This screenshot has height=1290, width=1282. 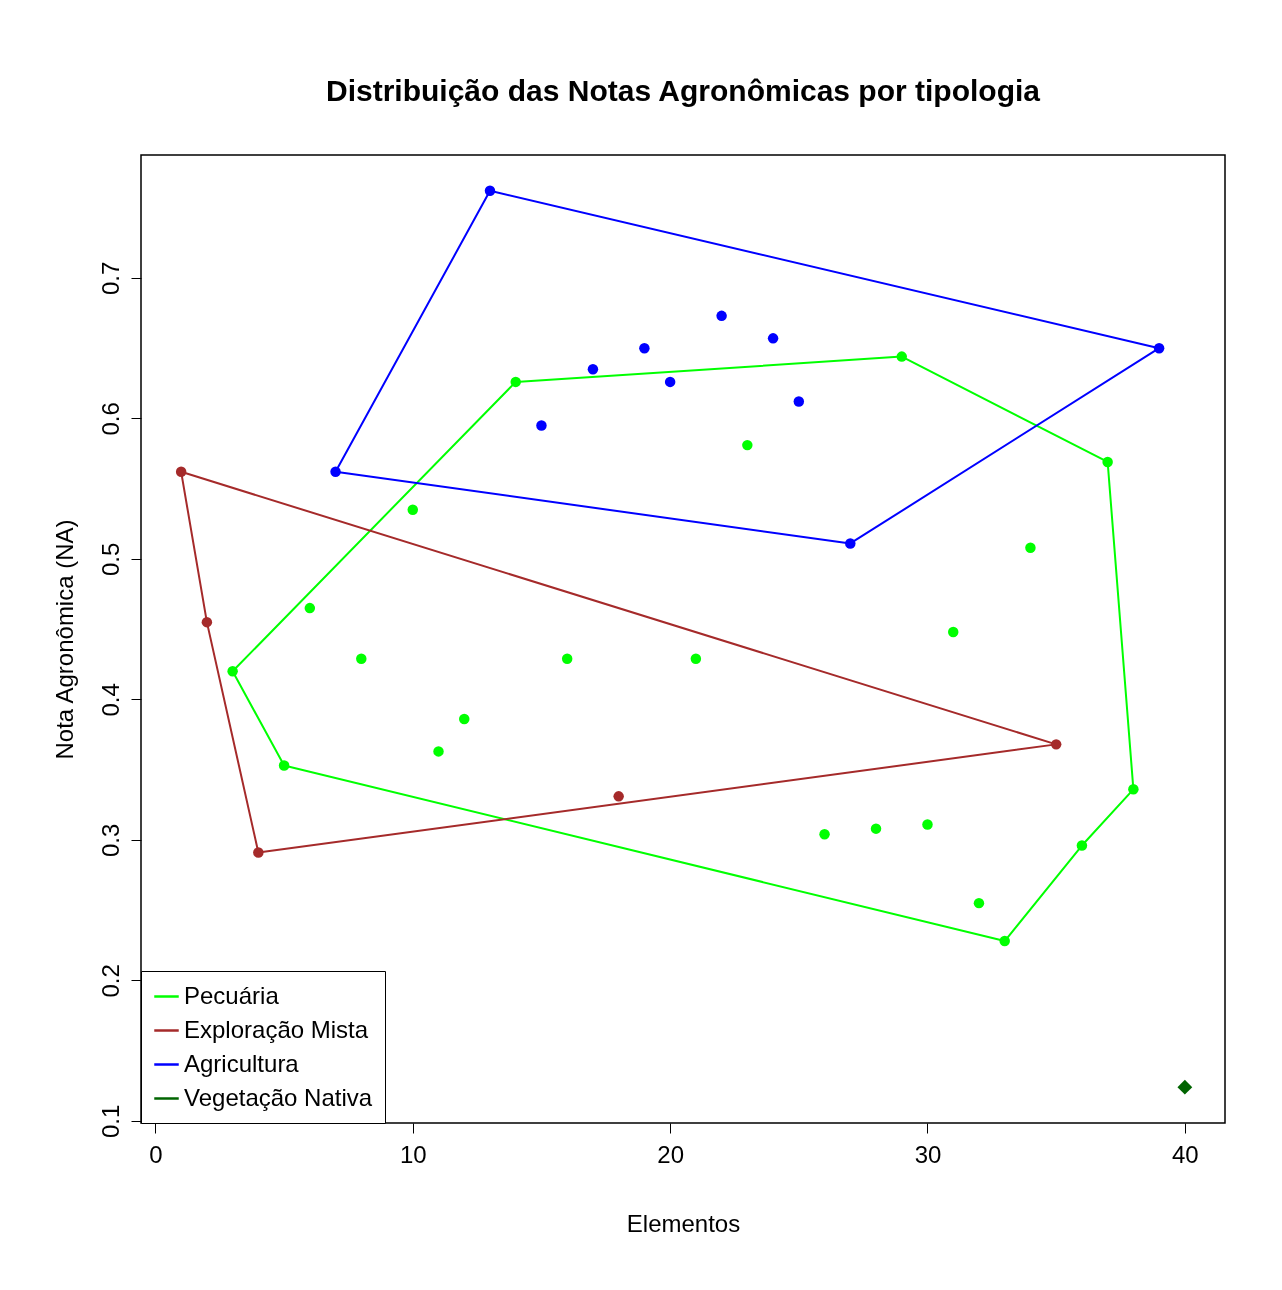 I want to click on y-tick-label: 0.5, so click(x=110, y=559).